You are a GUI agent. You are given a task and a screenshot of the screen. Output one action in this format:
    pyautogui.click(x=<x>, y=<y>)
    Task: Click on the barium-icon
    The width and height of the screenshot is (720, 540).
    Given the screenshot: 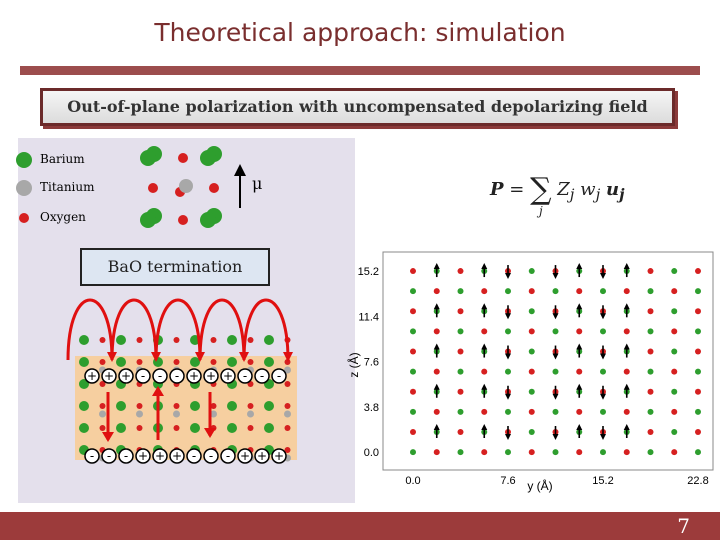 What is the action you would take?
    pyautogui.click(x=24, y=160)
    